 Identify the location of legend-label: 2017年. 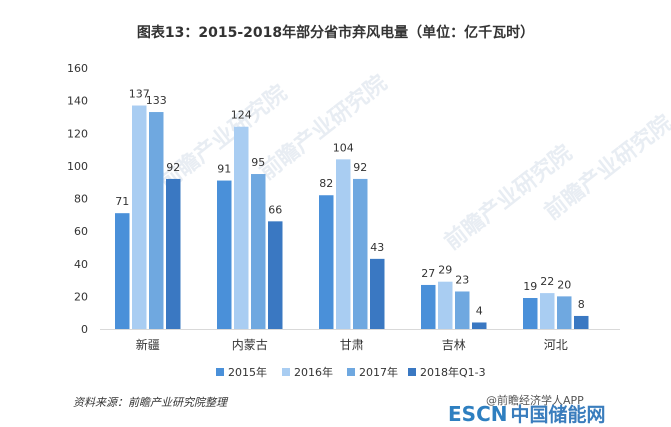
(378, 372).